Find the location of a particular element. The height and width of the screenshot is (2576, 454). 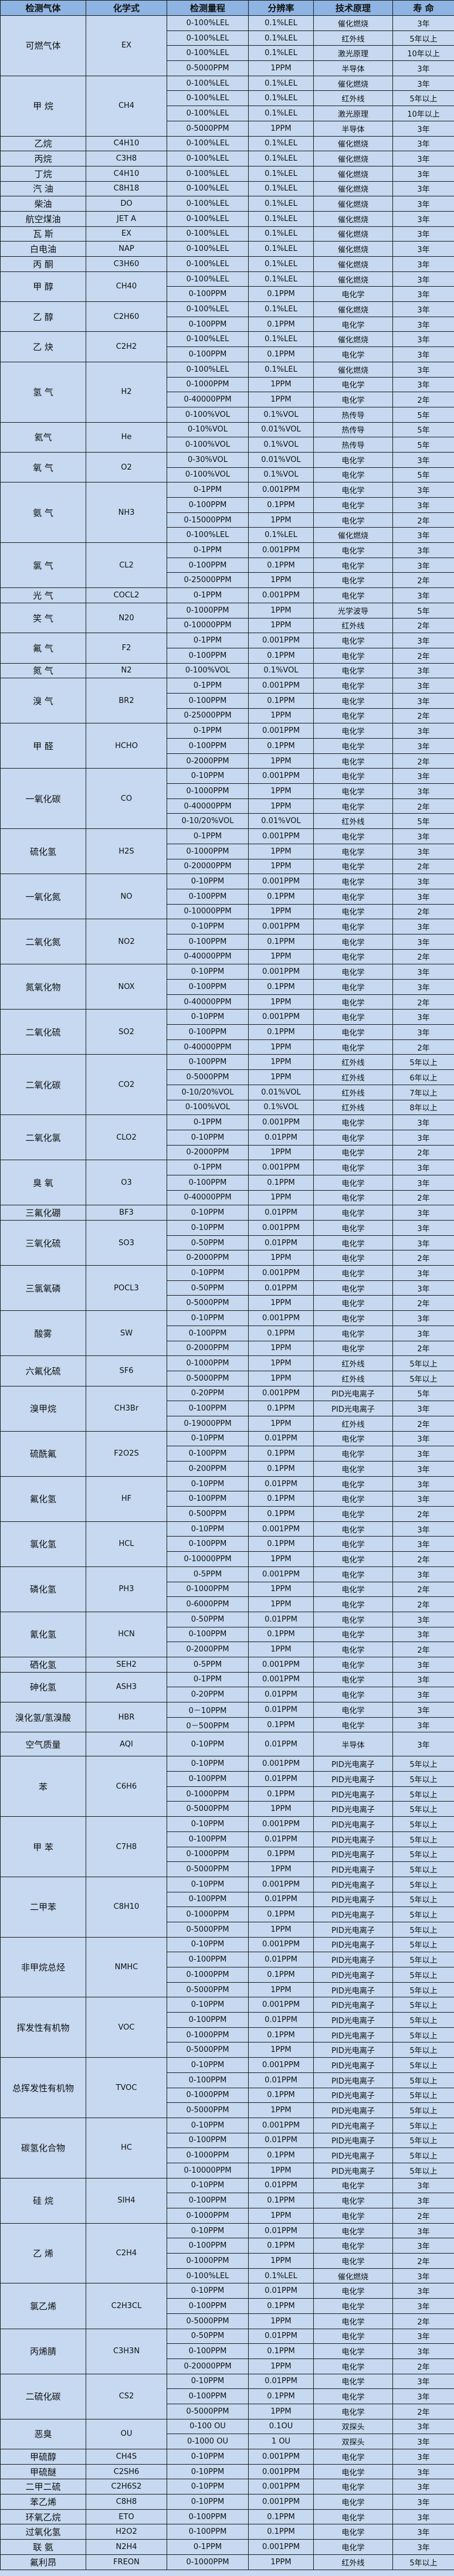

gas-name-cell: 甲硫醚 is located at coordinates (43, 2472).